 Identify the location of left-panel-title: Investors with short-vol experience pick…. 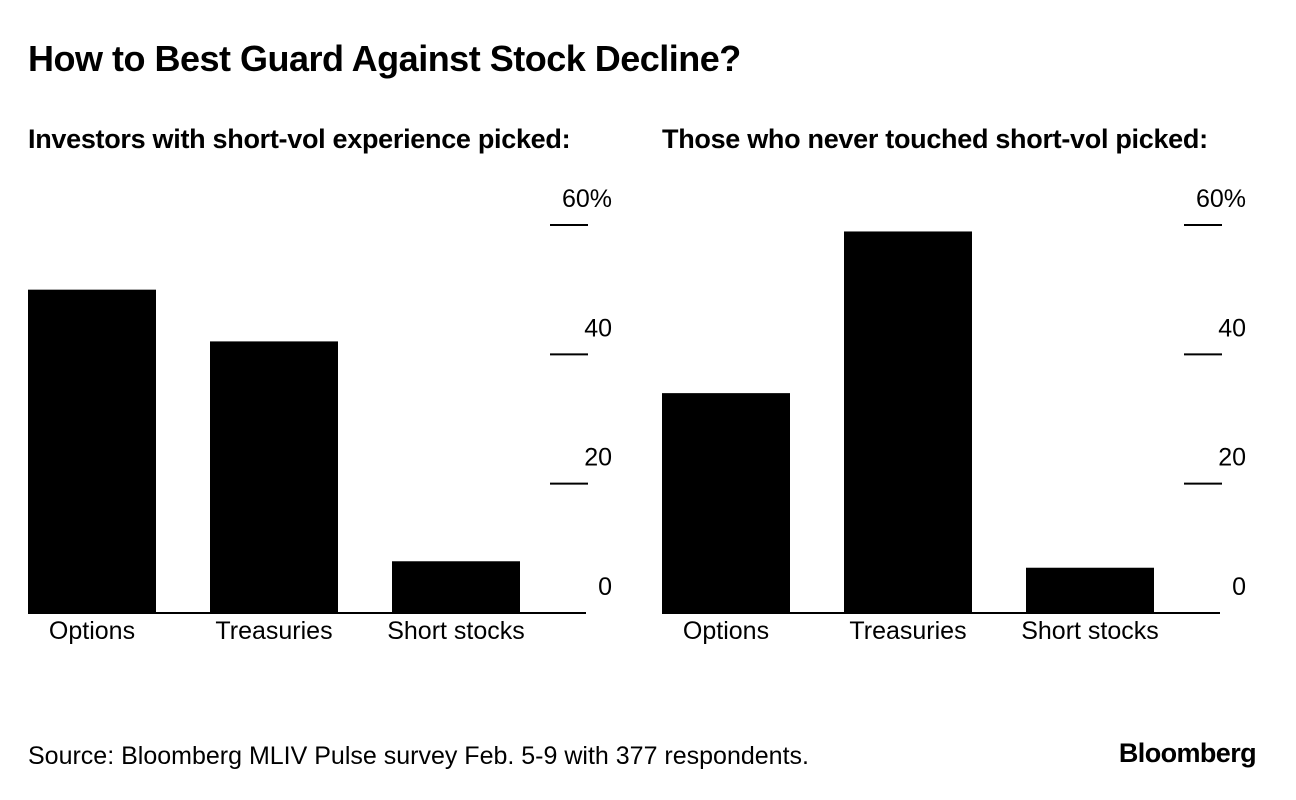
(299, 139).